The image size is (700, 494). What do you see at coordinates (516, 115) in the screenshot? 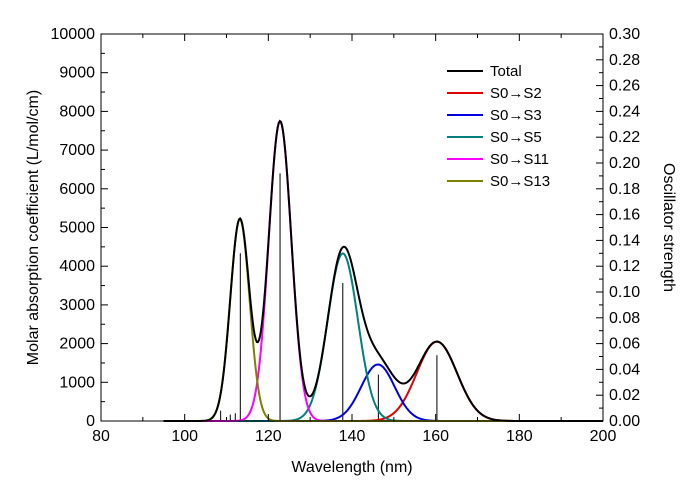
I see `legend-label: S0→S3` at bounding box center [516, 115].